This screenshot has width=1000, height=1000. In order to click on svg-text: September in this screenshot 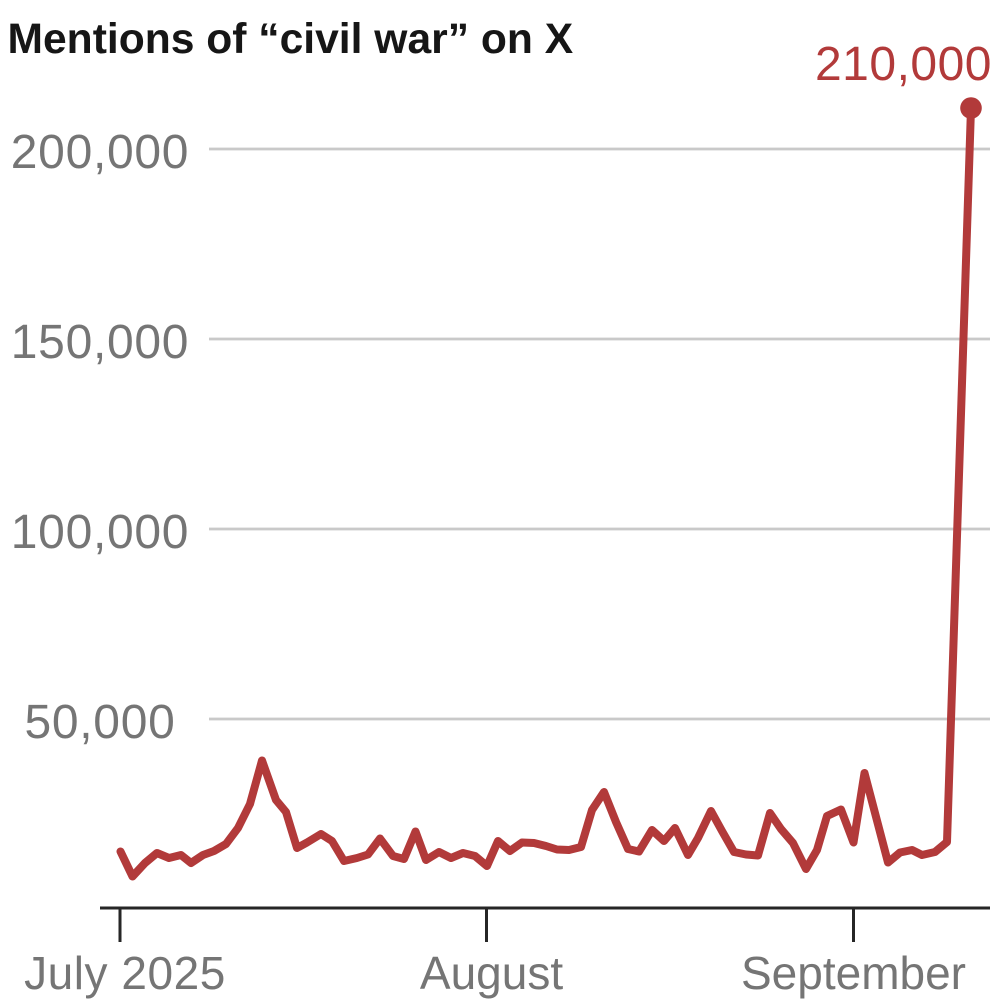, I will do `click(853, 973)`.